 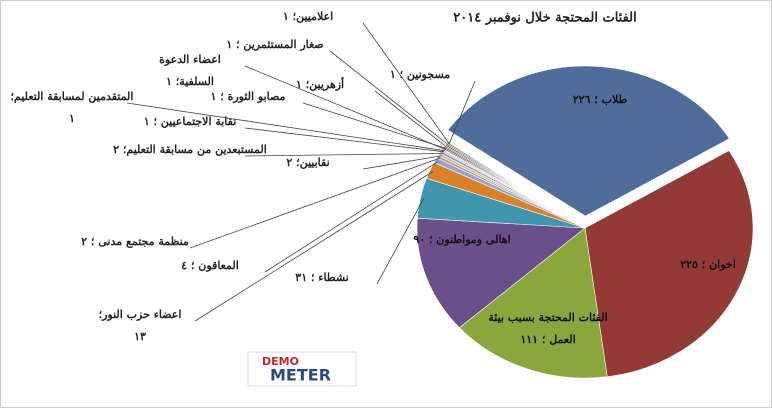 What do you see at coordinates (320, 84) in the screenshot?
I see `slice-label: أزهريين؛ ١` at bounding box center [320, 84].